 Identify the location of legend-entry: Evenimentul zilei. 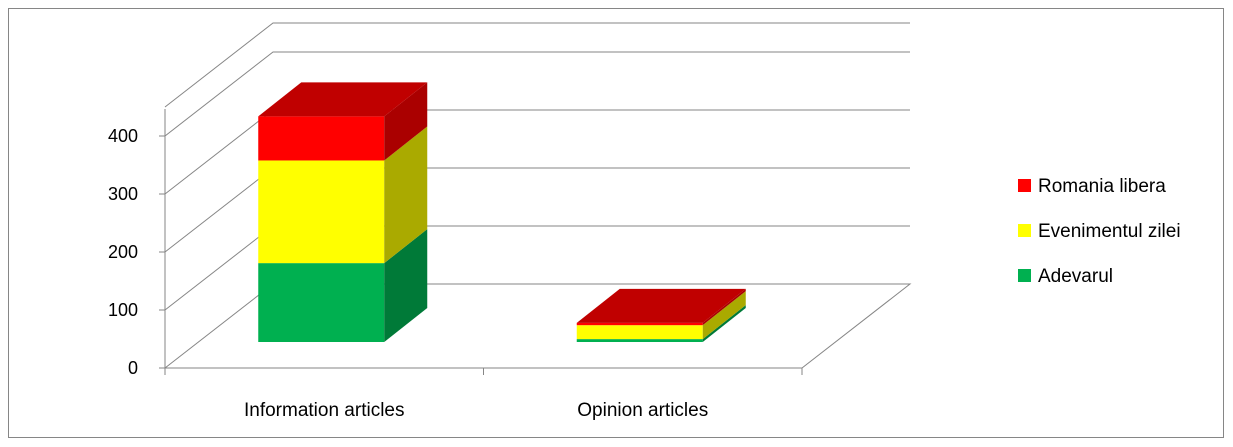
(1099, 231).